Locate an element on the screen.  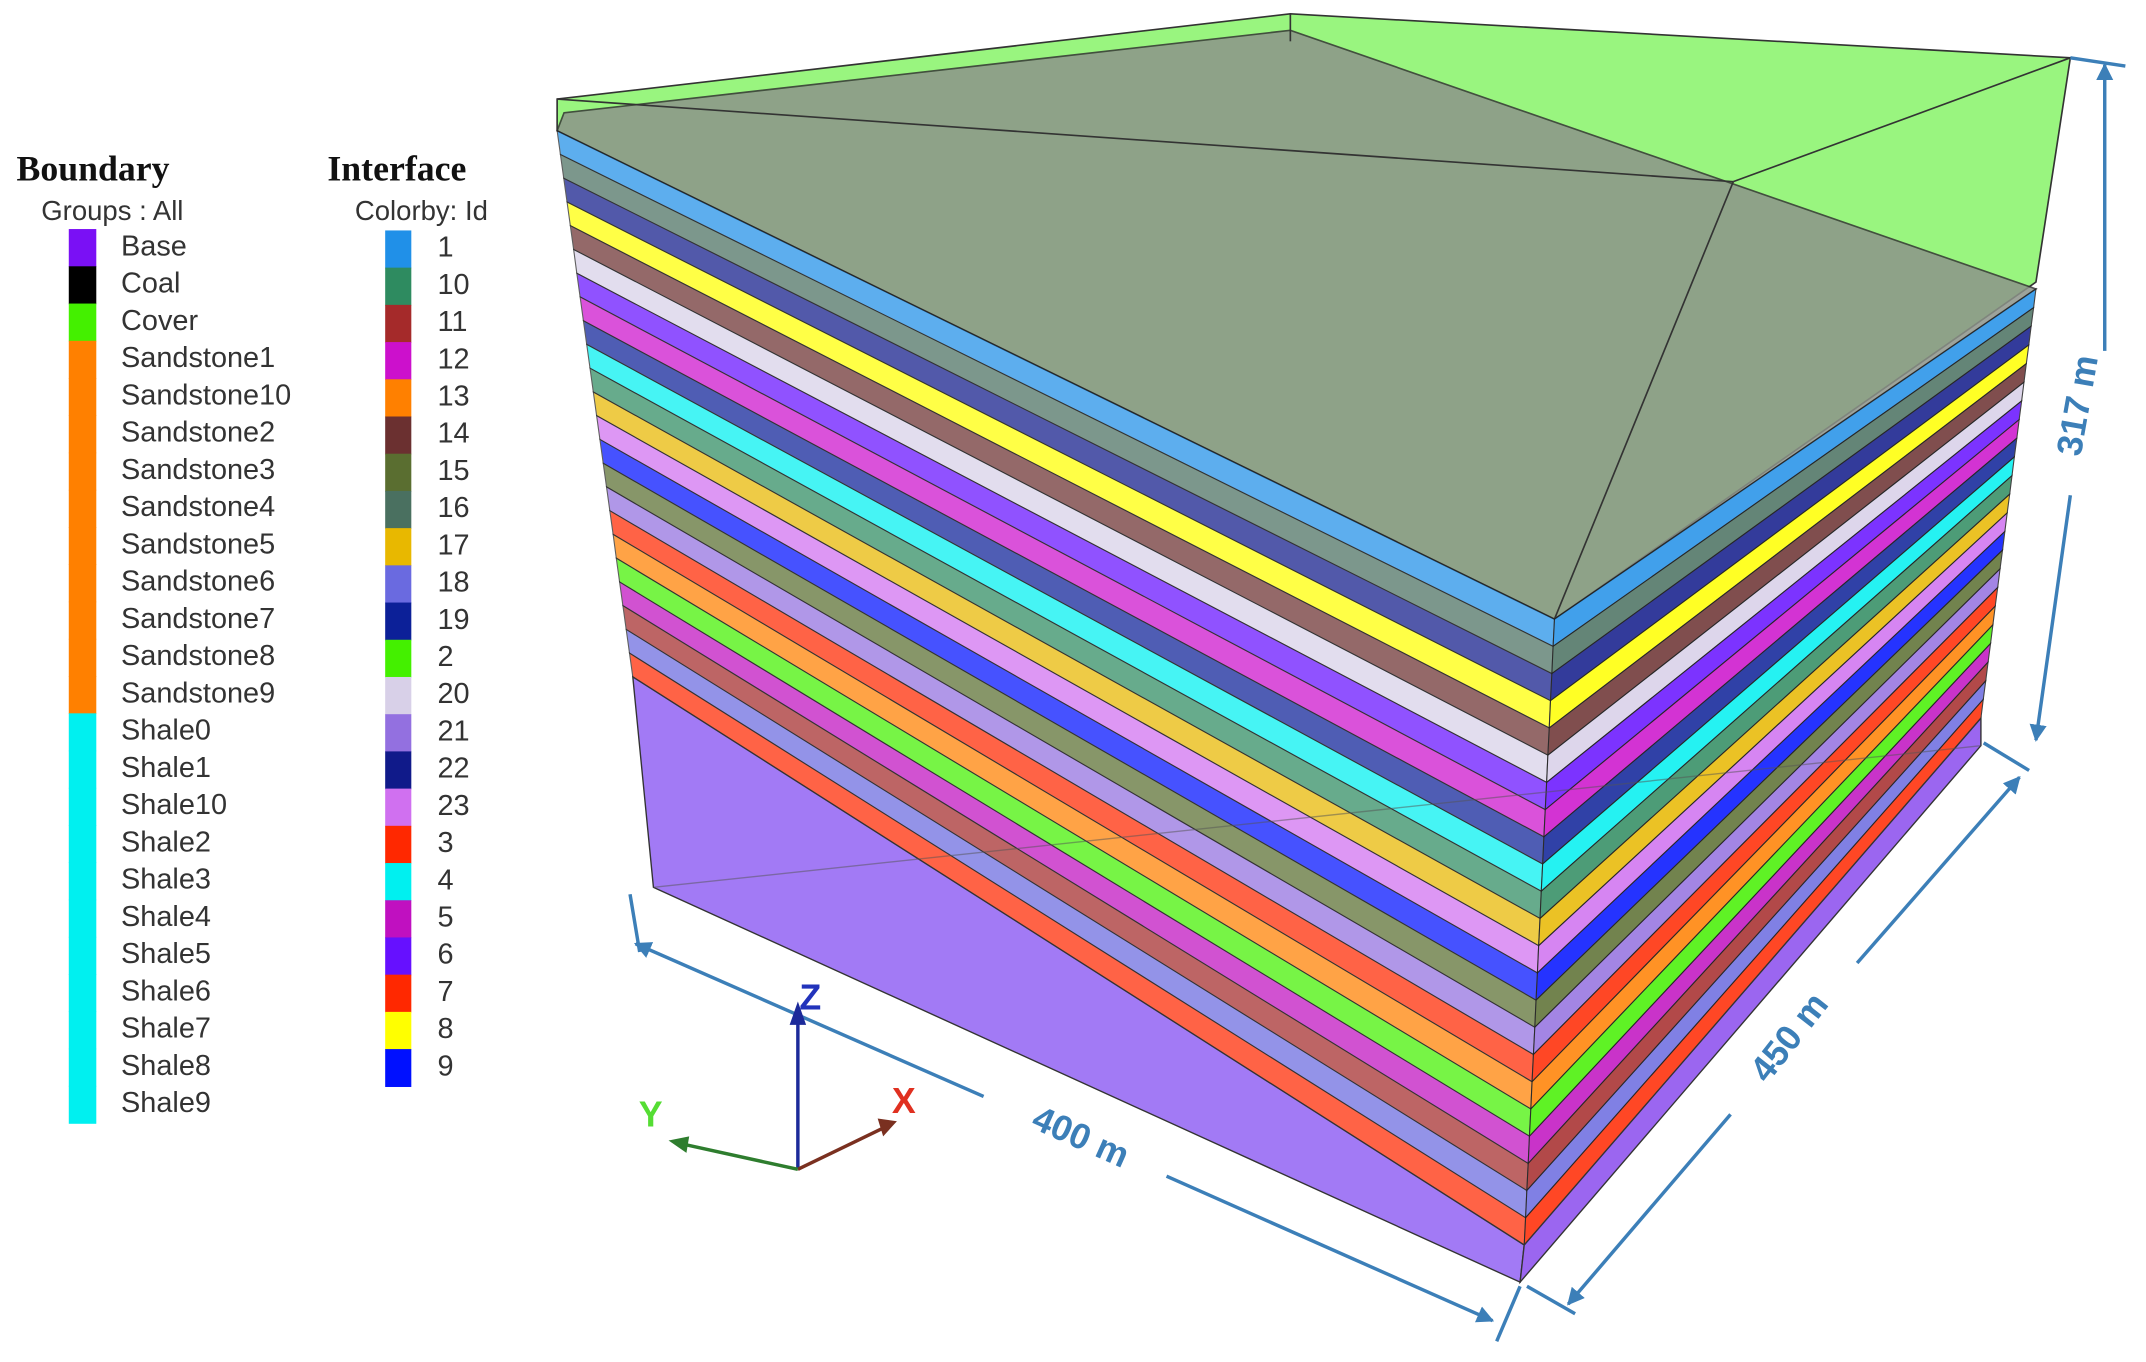
legend-label: 8 is located at coordinates (445, 1029).